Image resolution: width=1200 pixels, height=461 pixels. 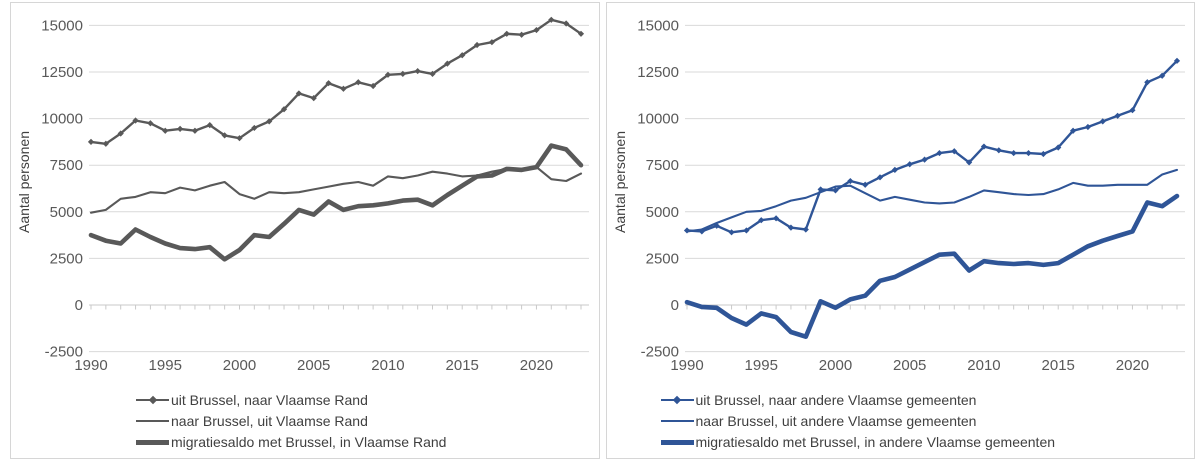 I want to click on left-y-axis-title: Aantal personen, so click(x=24, y=182).